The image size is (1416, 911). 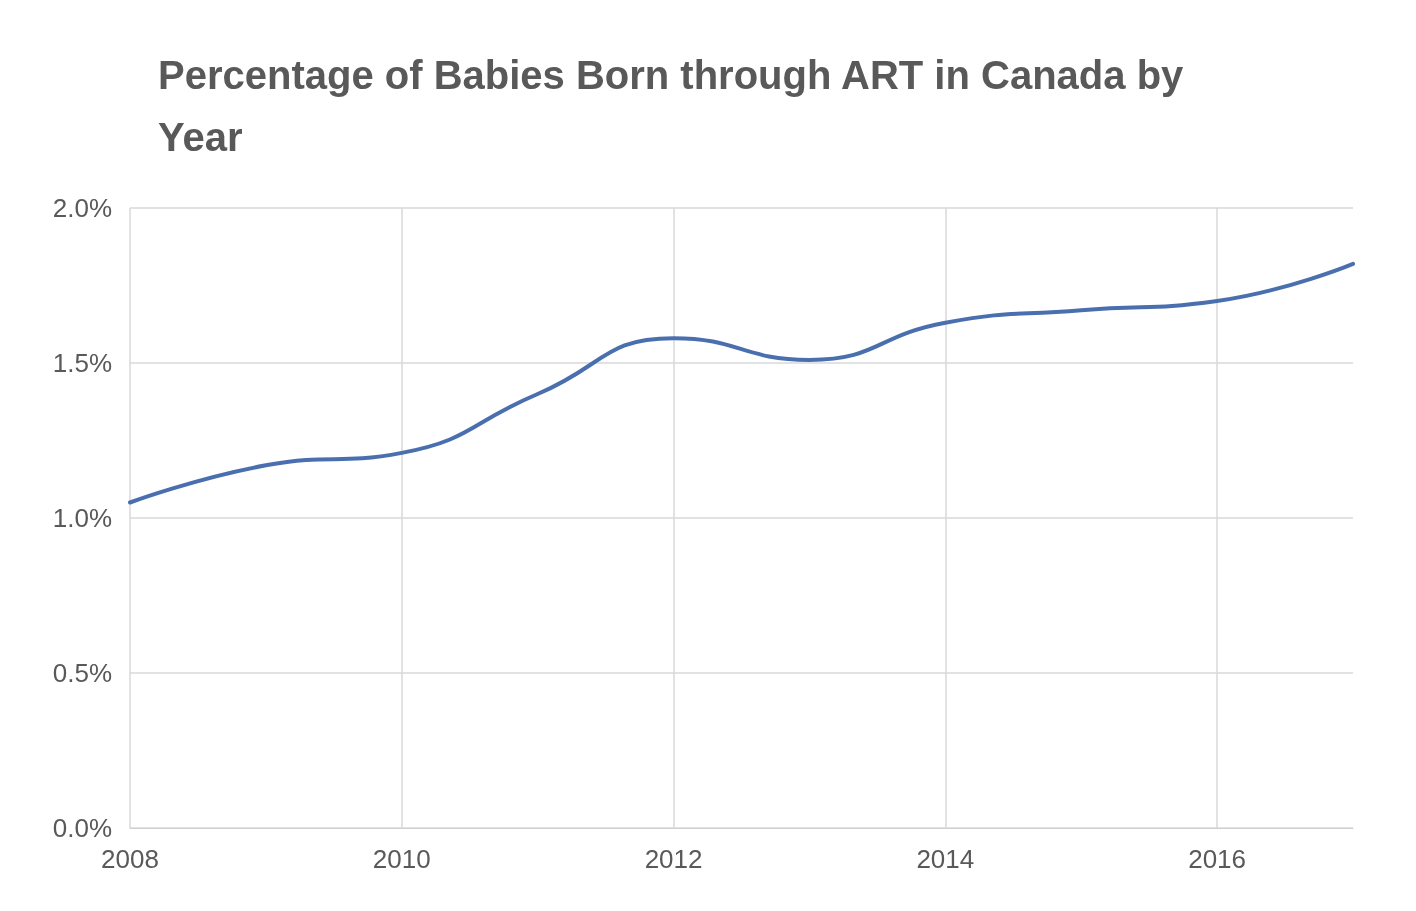 What do you see at coordinates (401, 859) in the screenshot?
I see `x-tick-label: 2010` at bounding box center [401, 859].